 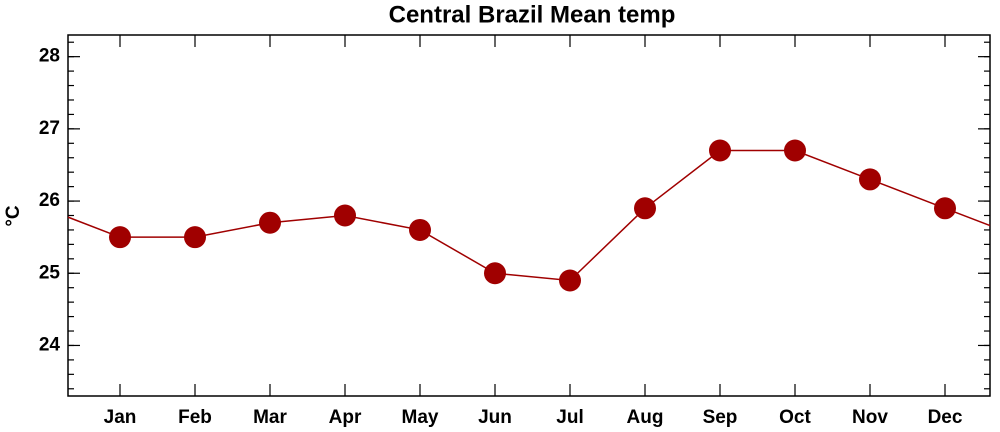 What do you see at coordinates (870, 417) in the screenshot?
I see `x-tick-label: Nov` at bounding box center [870, 417].